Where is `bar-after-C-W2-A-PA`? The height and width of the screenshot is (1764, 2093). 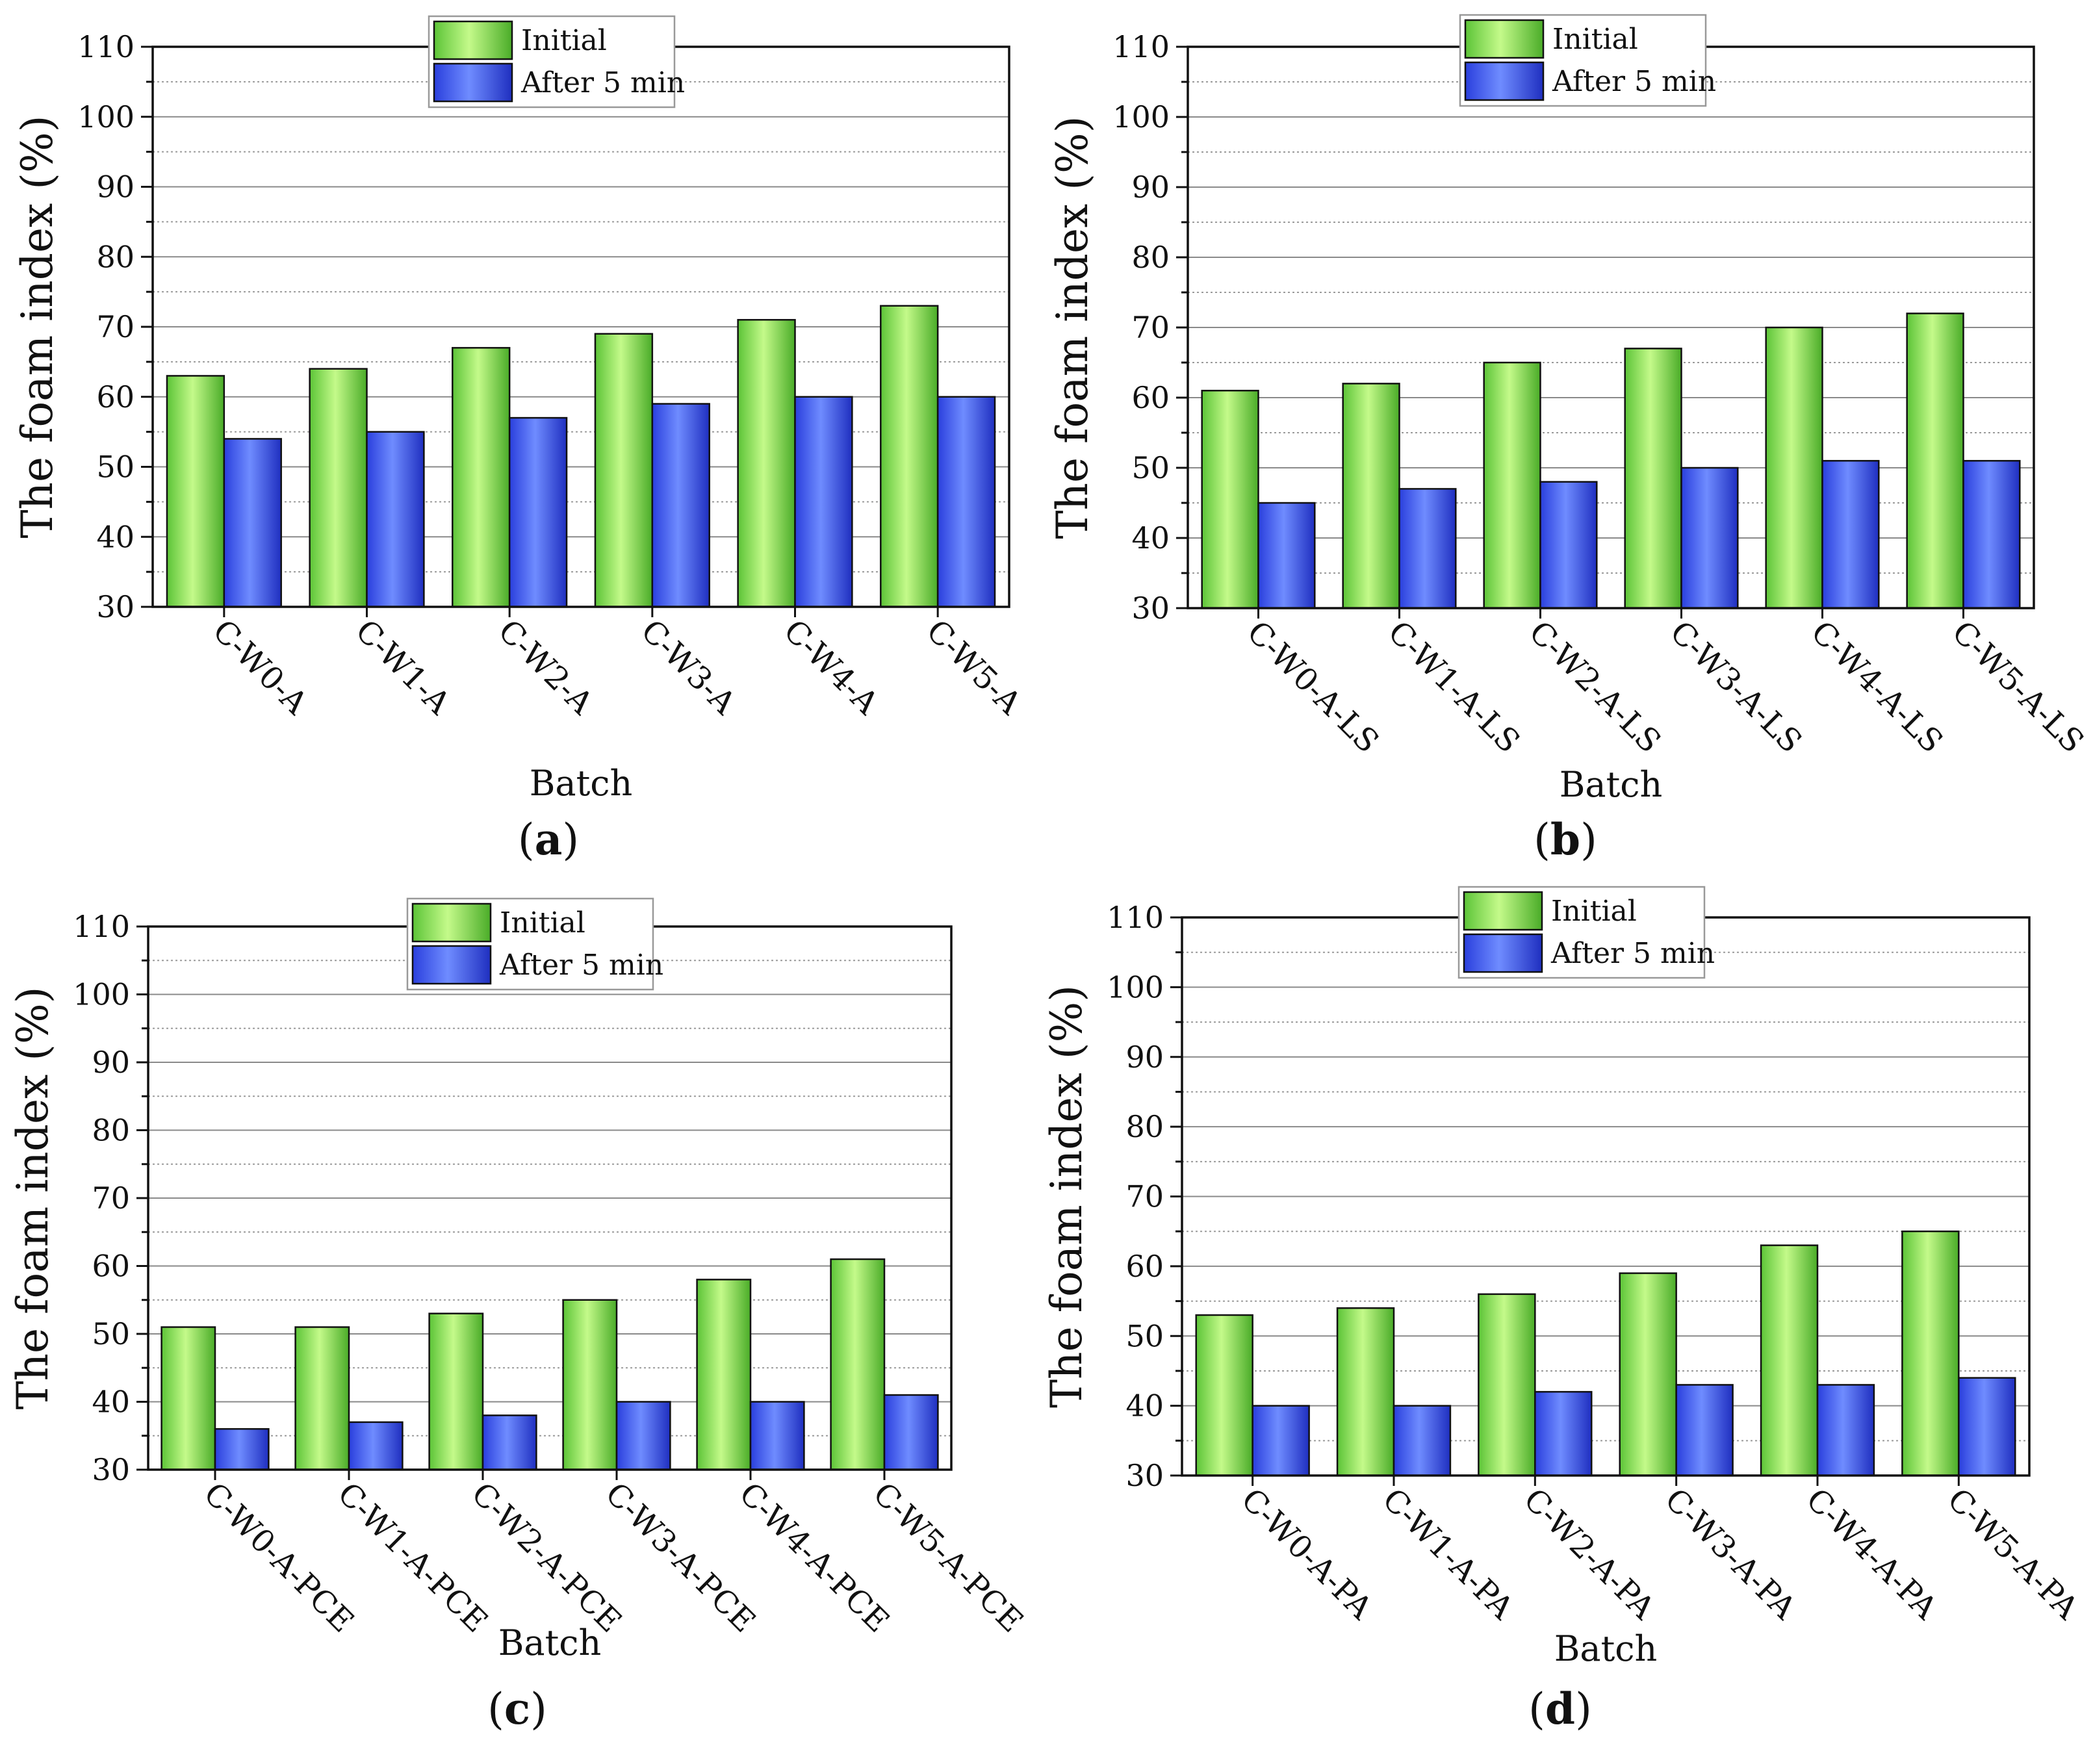
bar-after-C-W2-A-PA is located at coordinates (1563, 1433).